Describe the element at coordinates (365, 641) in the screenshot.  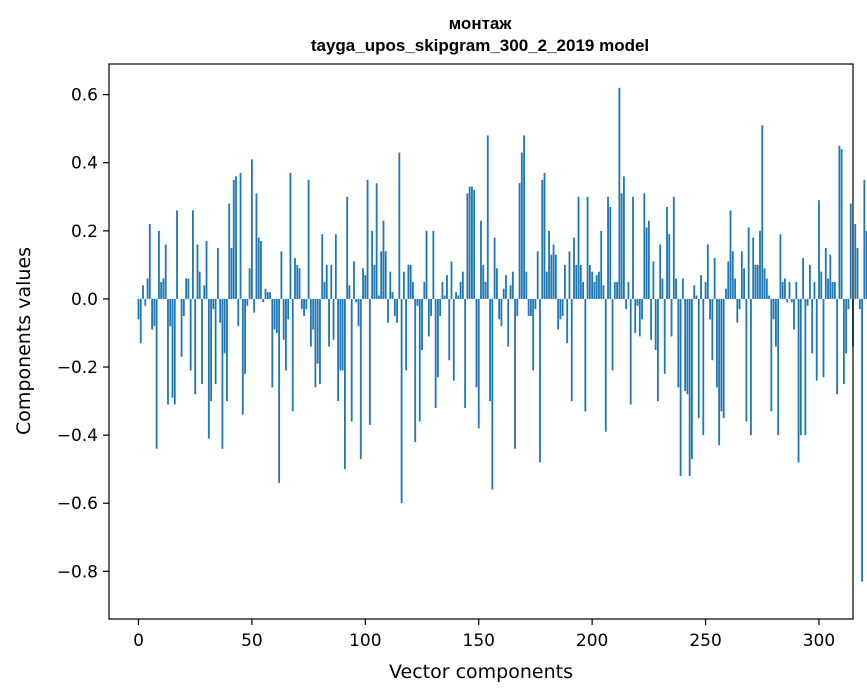
I see `x-tick-label: 100` at that location.